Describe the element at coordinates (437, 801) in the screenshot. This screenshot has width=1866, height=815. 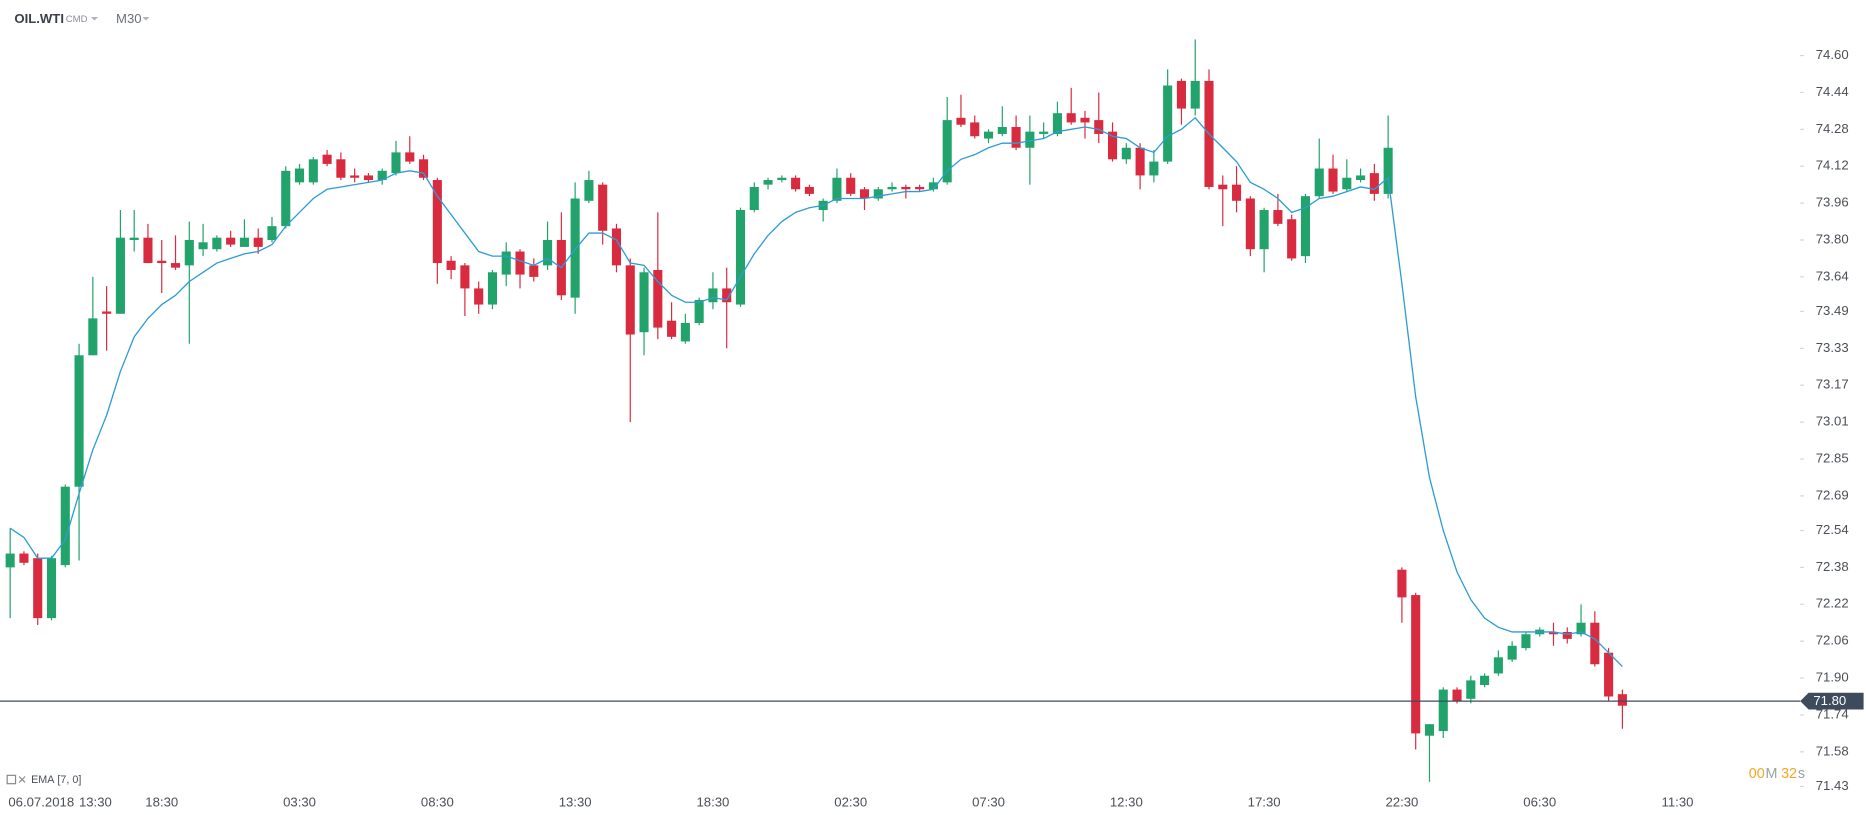
I see `x-tick-label: 08:30` at that location.